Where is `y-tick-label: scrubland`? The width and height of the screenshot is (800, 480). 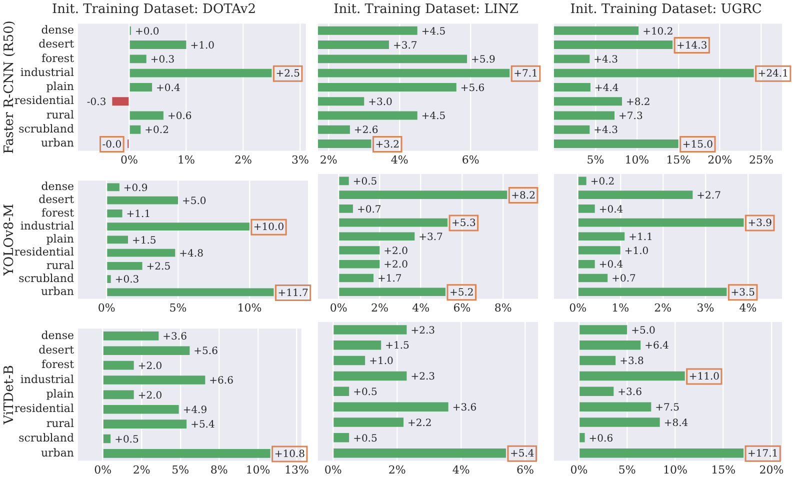
y-tick-label: scrubland is located at coordinates (46, 278).